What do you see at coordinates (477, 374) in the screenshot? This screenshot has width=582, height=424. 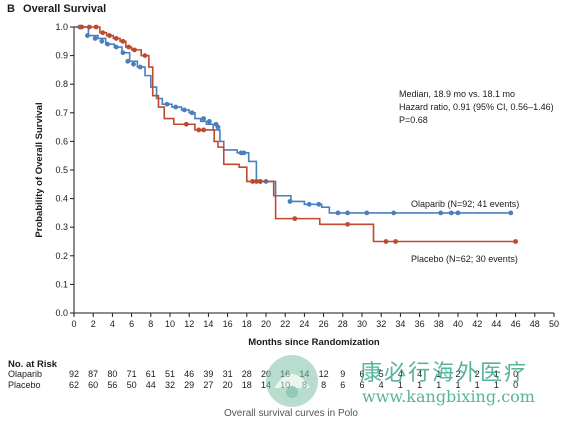 I see `risk-count: 2` at bounding box center [477, 374].